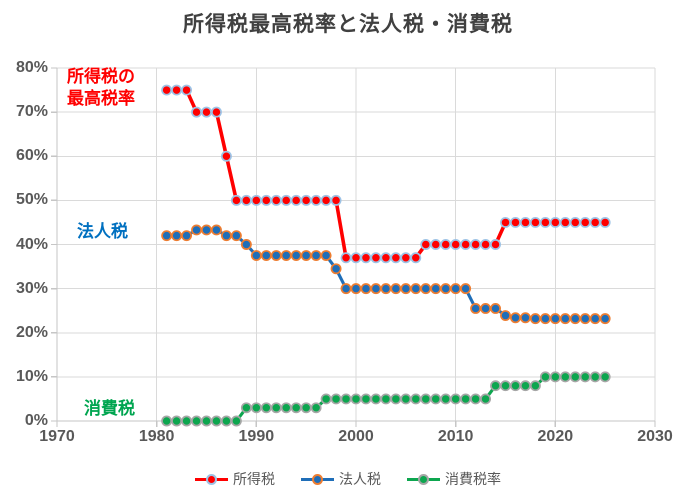  What do you see at coordinates (256, 436) in the screenshot?
I see `x-tick-label: 1990` at bounding box center [256, 436].